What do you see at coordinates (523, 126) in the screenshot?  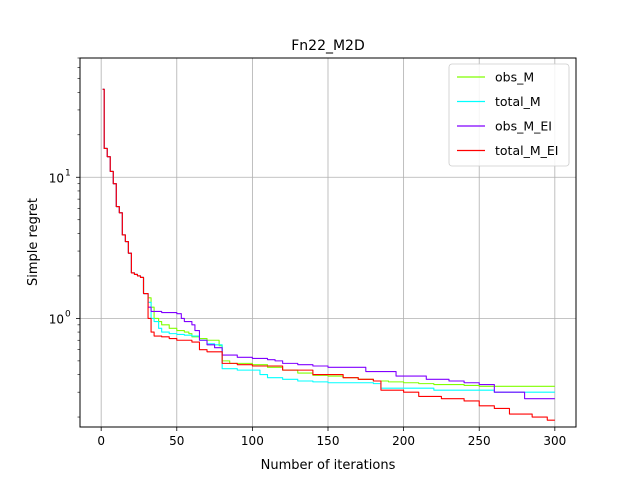 I see `legend-label: obs_M_EI` at bounding box center [523, 126].